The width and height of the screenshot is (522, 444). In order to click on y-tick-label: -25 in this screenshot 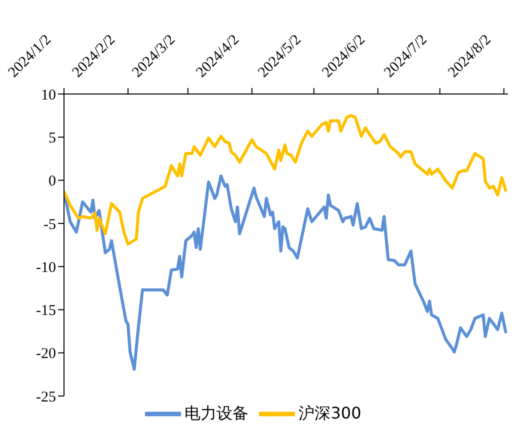, I will do `click(46, 397)`.